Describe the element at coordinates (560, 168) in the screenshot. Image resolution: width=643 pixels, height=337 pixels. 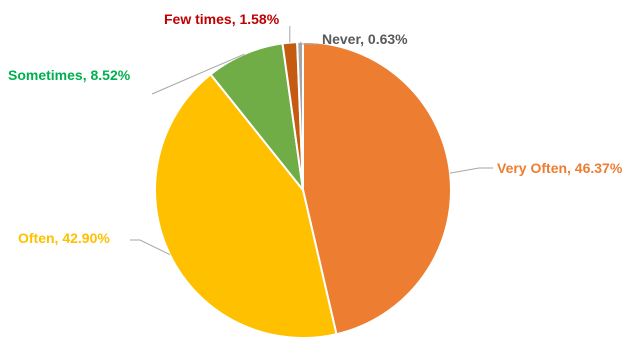
I see `data-label-very-often: Very Often, 46.37%` at that location.